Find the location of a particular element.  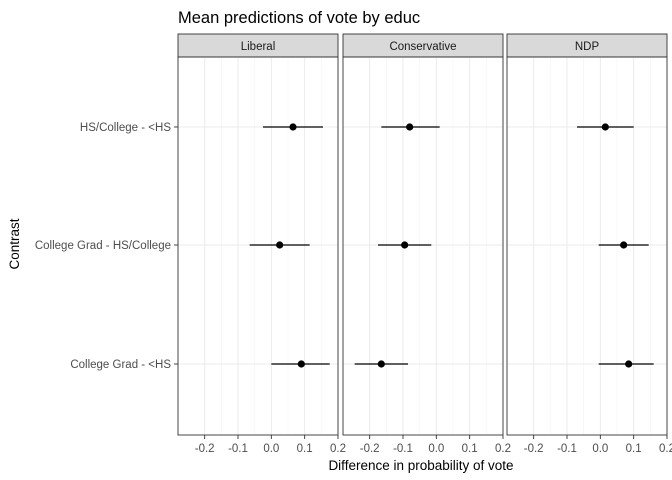

y-tick-label: HS/College - <HS is located at coordinates (125, 128).